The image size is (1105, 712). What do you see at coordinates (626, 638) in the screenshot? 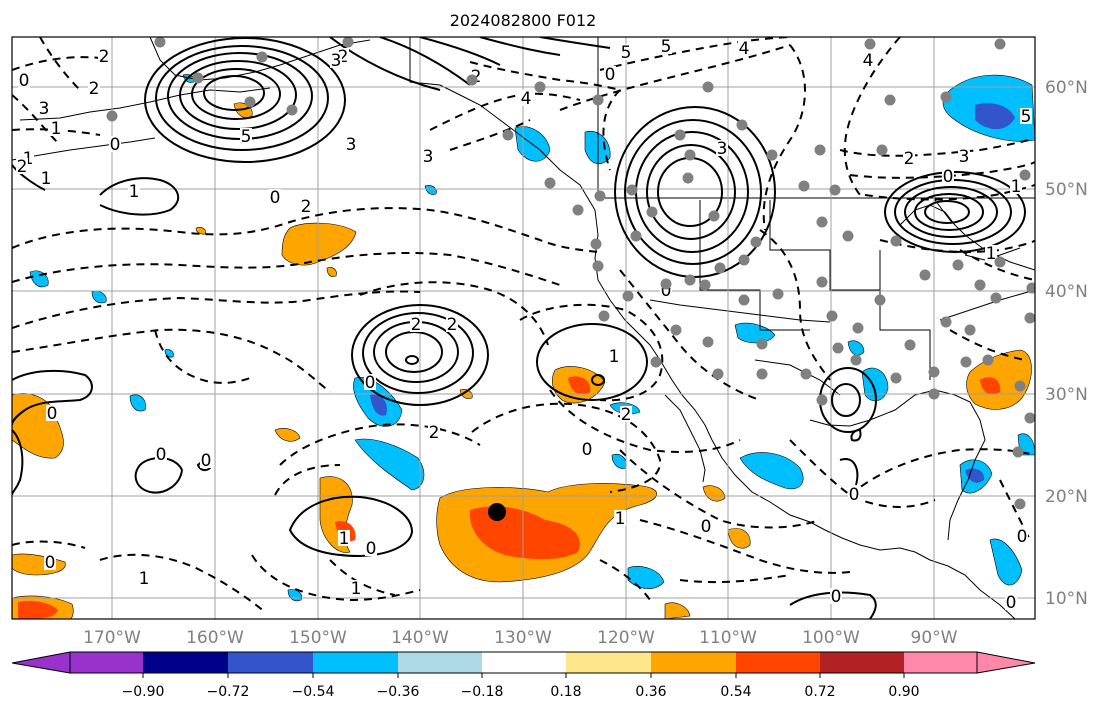
I see `lon-label: 120°W` at bounding box center [626, 638].